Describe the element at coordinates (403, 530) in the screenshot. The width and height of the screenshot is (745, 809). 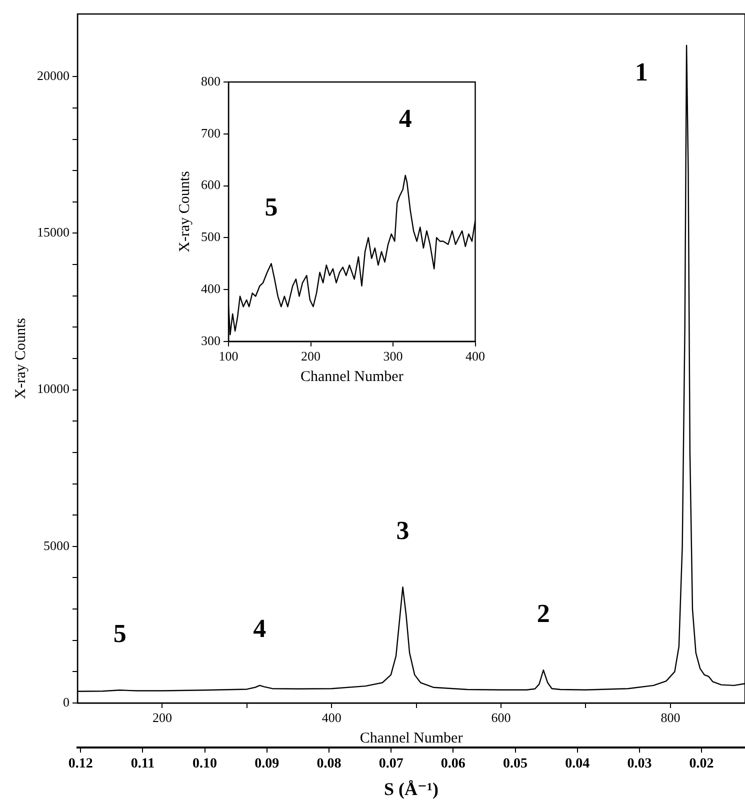
I see `annotation: 3` at that location.